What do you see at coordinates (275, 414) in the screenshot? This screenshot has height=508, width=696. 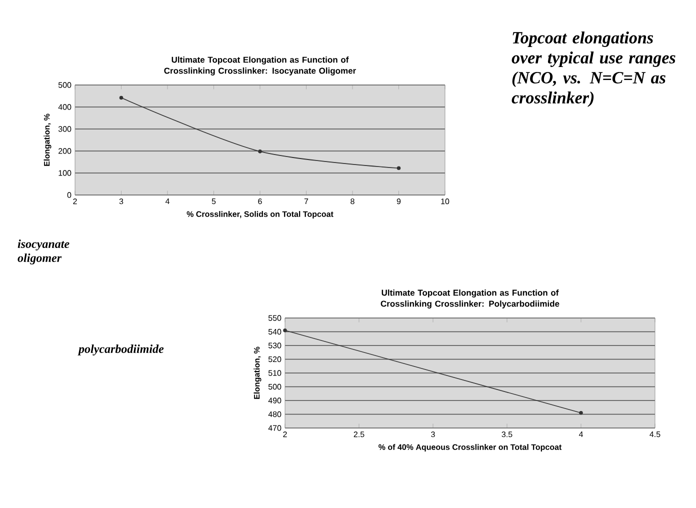 I see `y-tick-label: 480` at bounding box center [275, 414].